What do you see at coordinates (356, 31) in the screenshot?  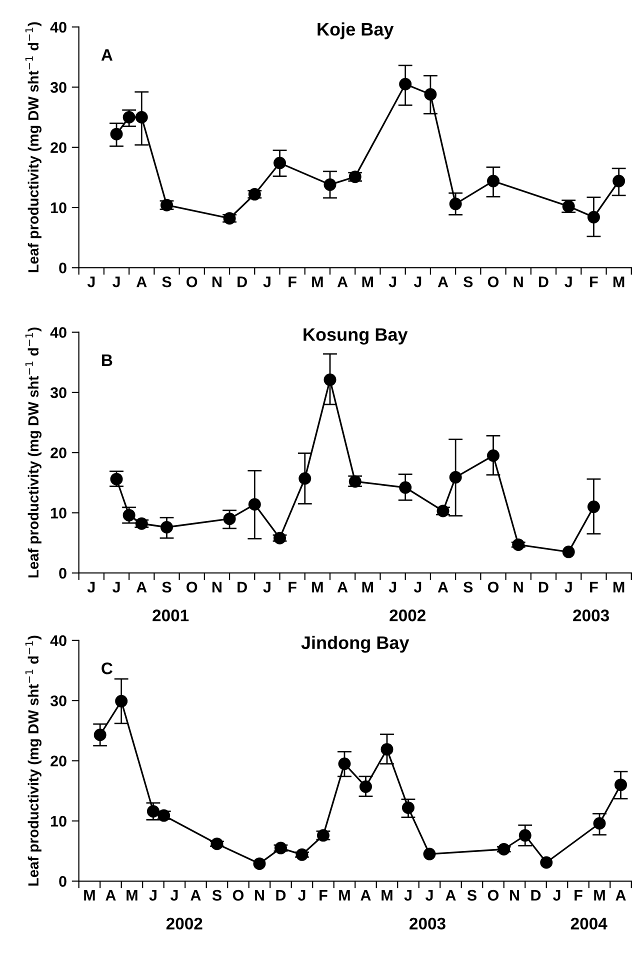 I see `chart-title: Koje Bay` at bounding box center [356, 31].